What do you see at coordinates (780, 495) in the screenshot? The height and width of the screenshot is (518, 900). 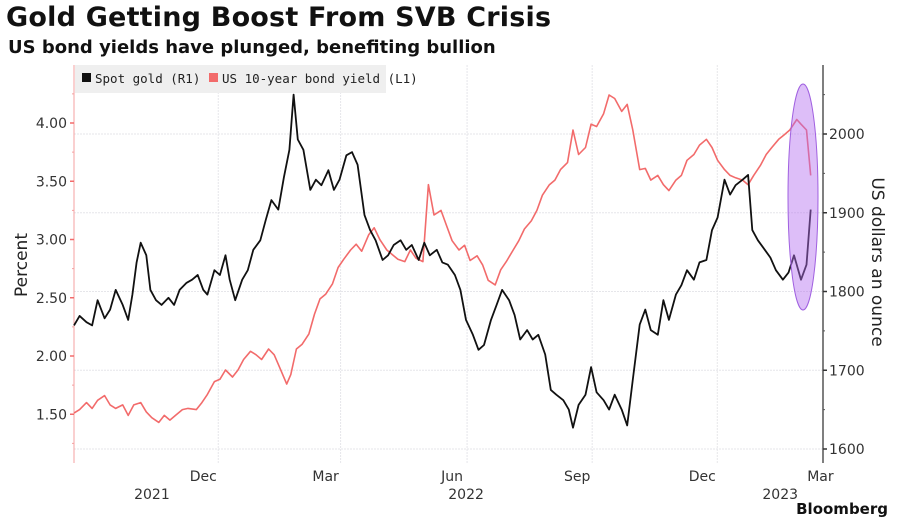 I see `x-axis-year-label: 2023` at bounding box center [780, 495].